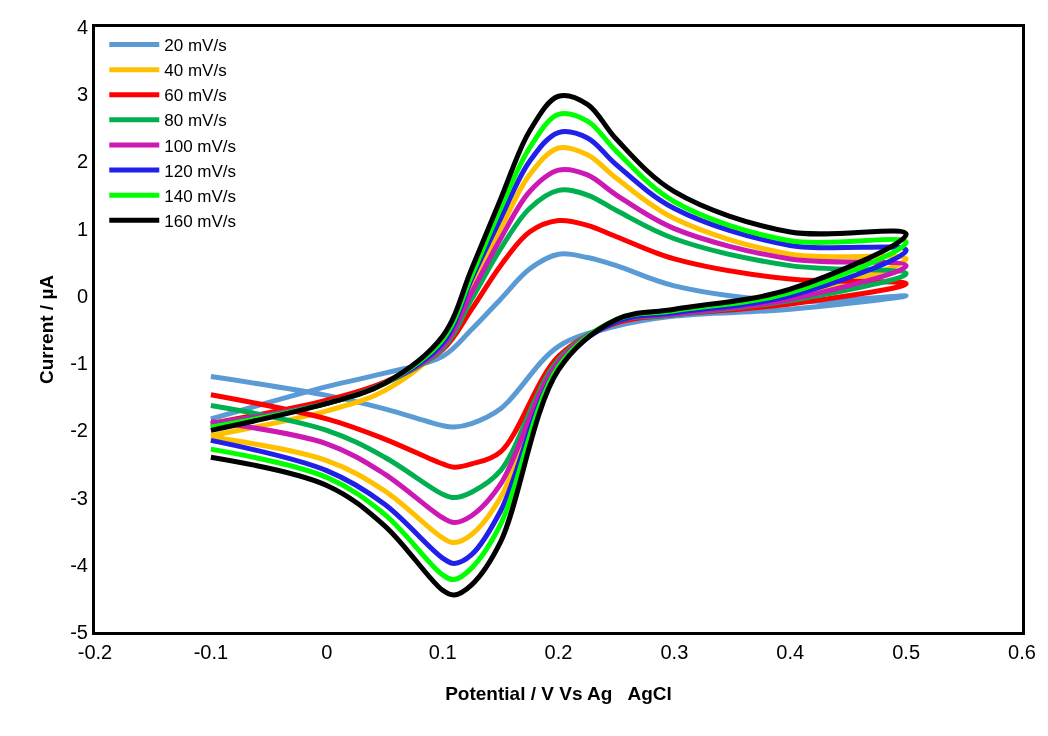 The width and height of the screenshot is (1048, 736). Describe the element at coordinates (558, 693) in the screenshot. I see `x-axis-title: Potential / V Vs Ag AgCl` at that location.